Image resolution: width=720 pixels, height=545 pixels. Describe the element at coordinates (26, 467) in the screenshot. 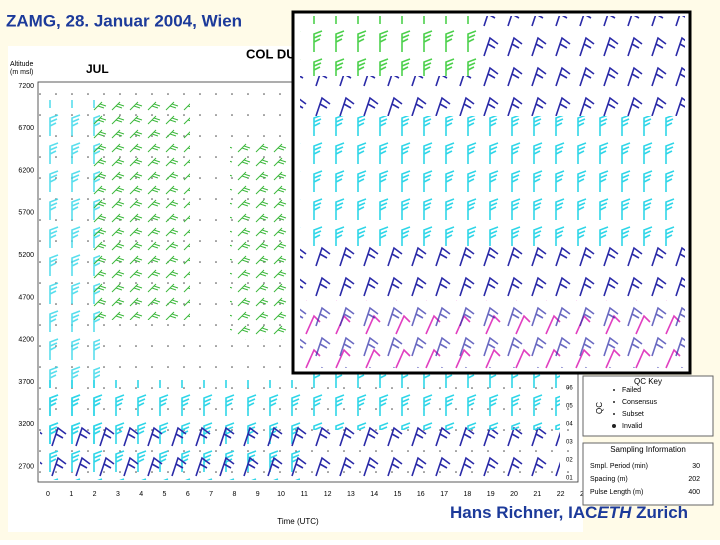

I see `y-tick-label: 2700` at that location.